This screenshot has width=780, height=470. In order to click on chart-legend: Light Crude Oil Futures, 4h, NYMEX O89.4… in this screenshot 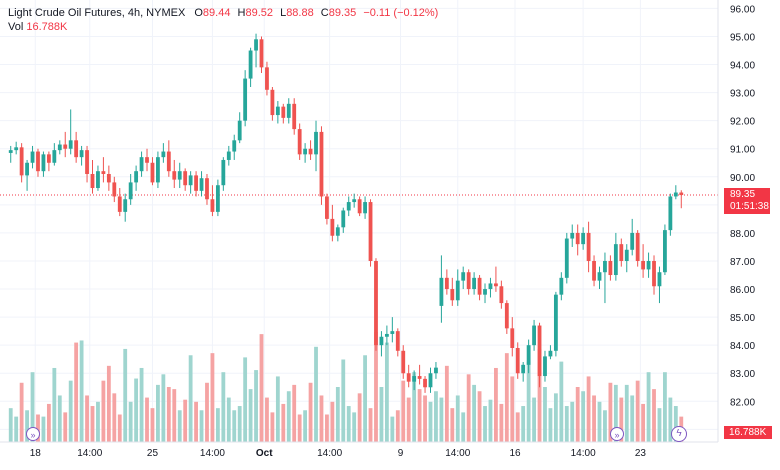, I will do `click(225, 20)`.